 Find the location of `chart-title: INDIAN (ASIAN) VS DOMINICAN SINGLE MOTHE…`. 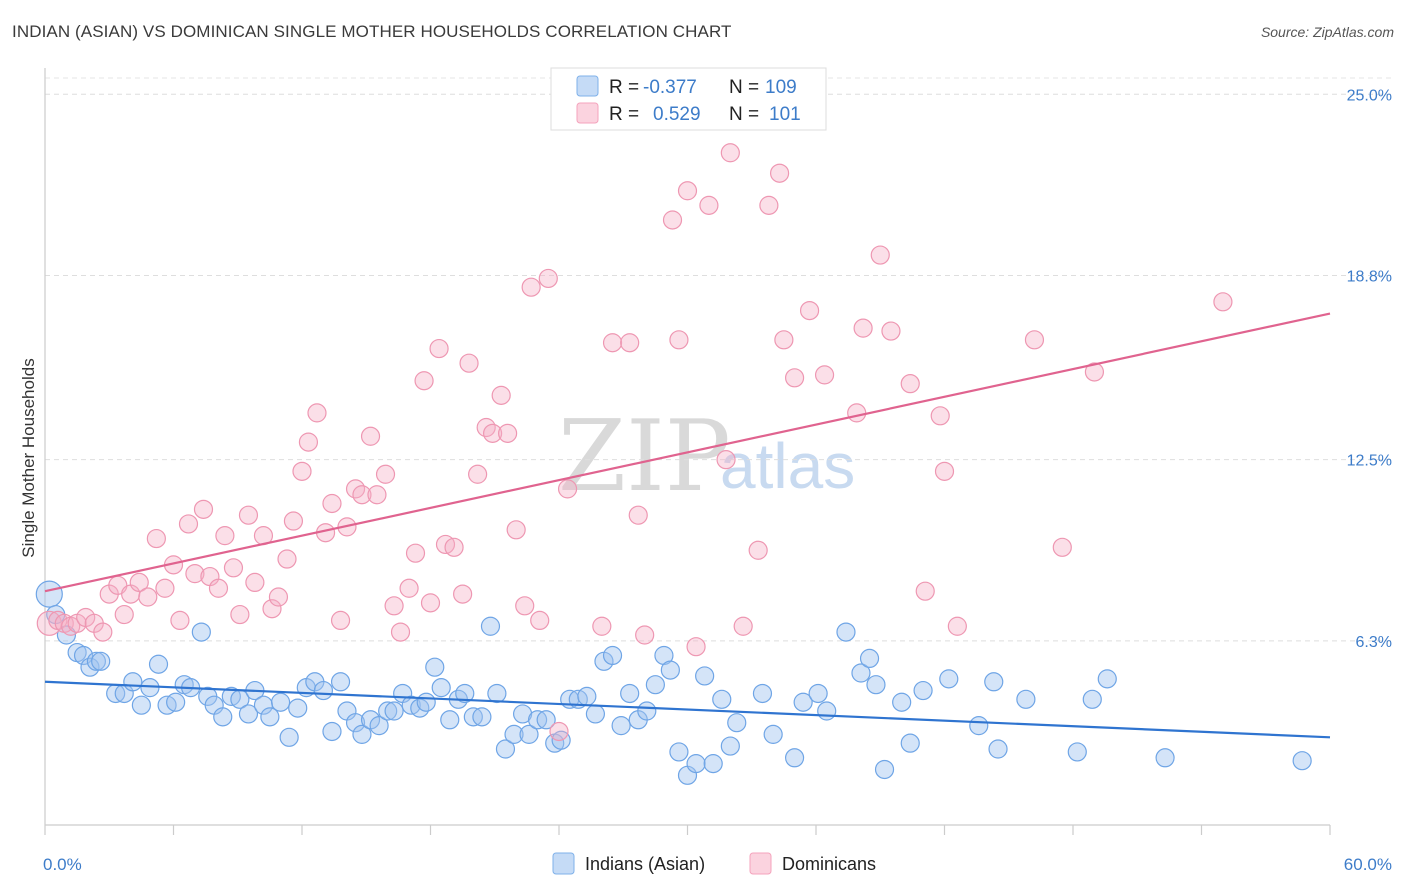

chart-title: INDIAN (ASIAN) VS DOMINICAN SINGLE MOTHE… is located at coordinates (372, 31).